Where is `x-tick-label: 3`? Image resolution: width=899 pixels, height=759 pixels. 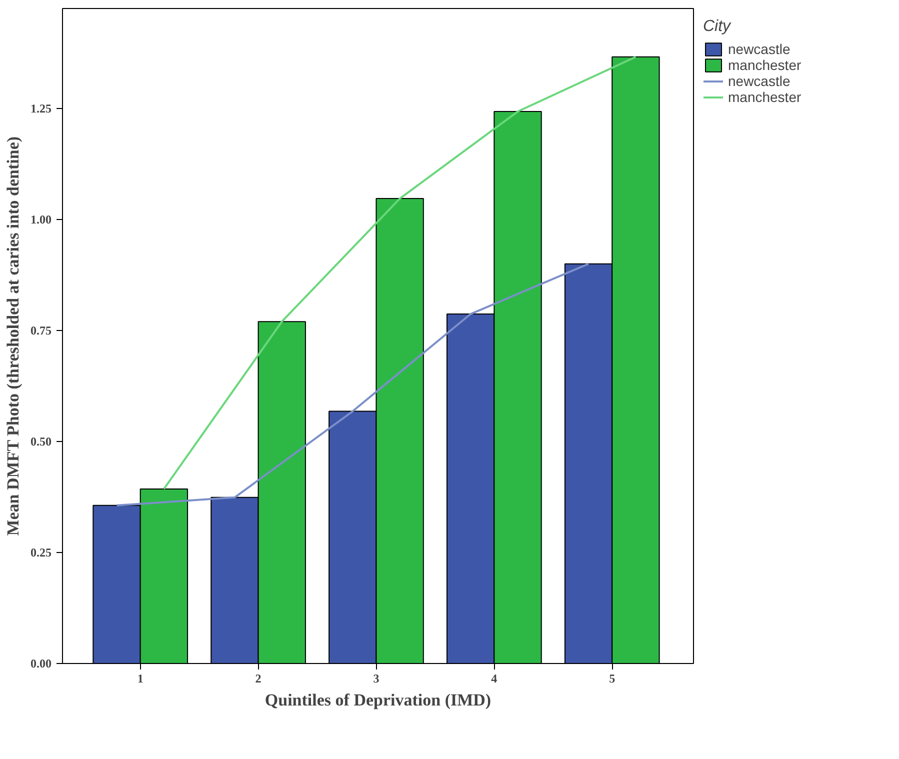 x-tick-label: 3 is located at coordinates (376, 679).